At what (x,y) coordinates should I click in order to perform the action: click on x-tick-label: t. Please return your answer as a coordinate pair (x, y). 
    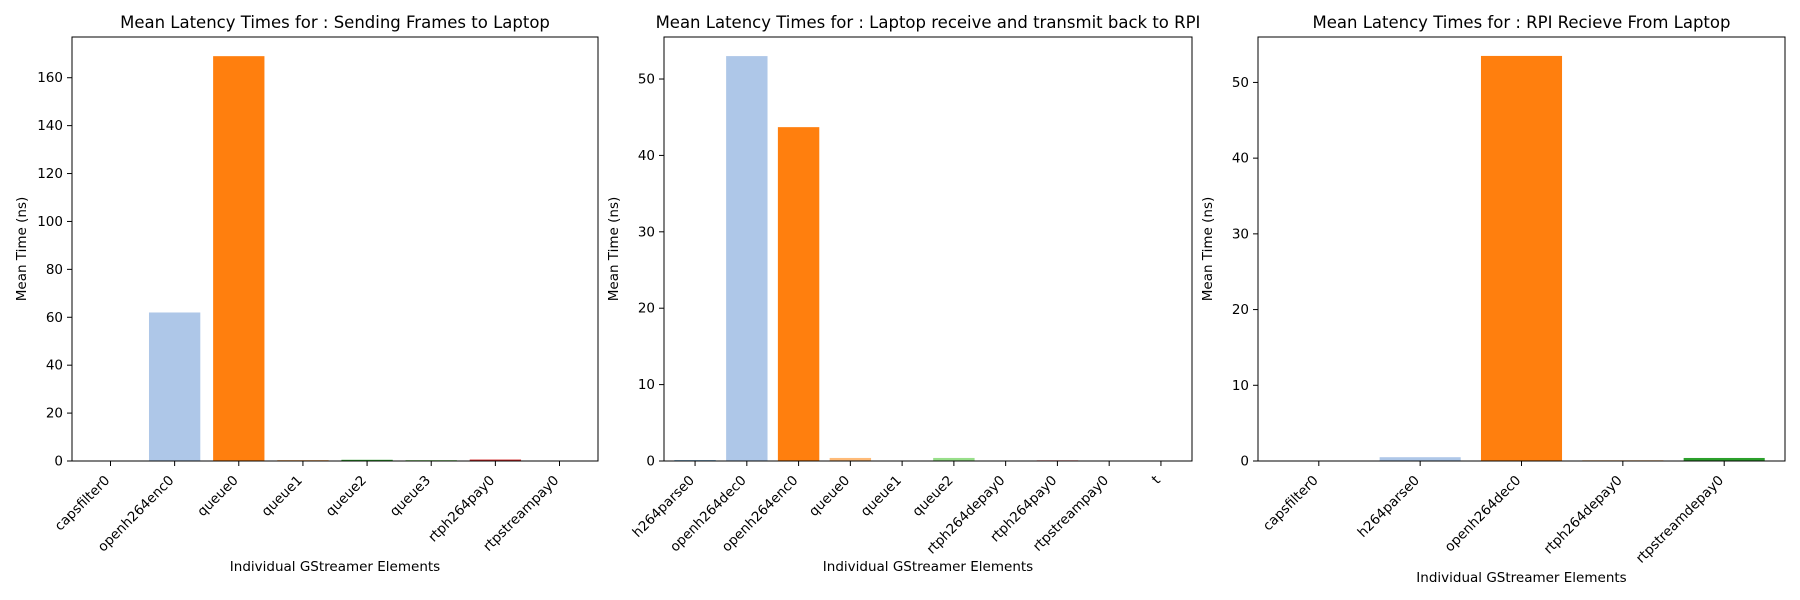
    Looking at the image, I should click on (1156, 480).